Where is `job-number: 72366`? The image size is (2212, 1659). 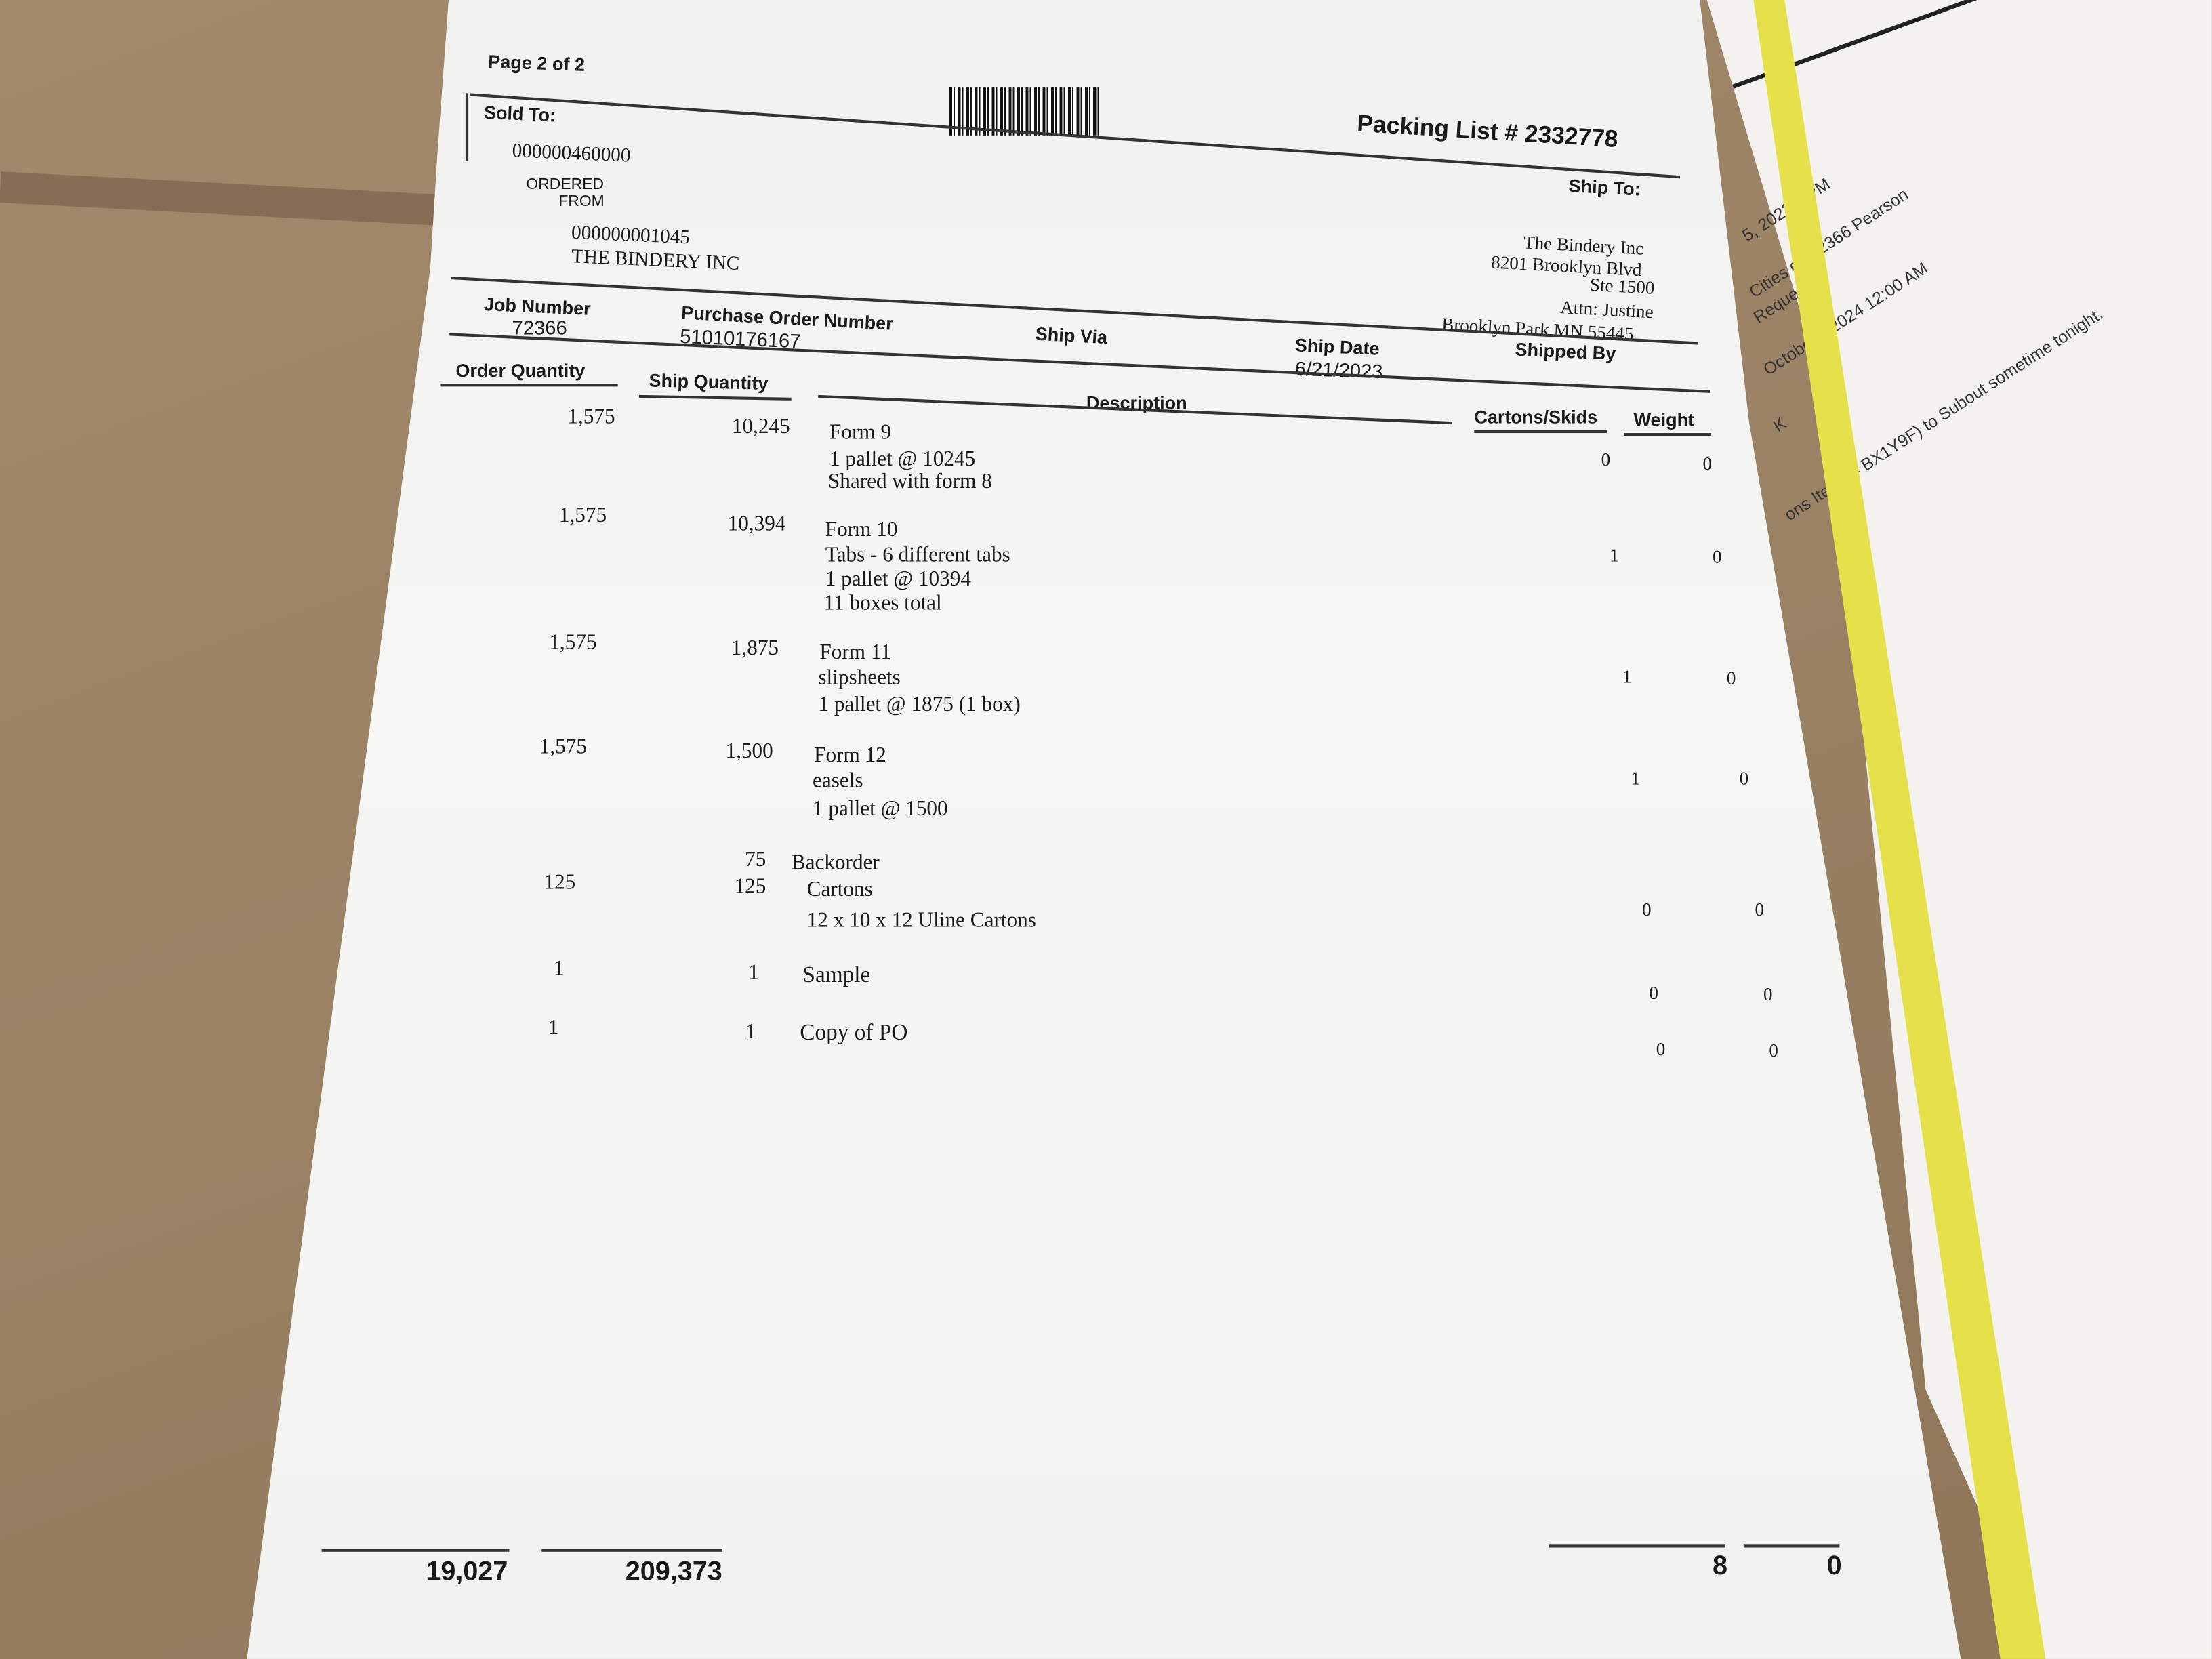
job-number: 72366 is located at coordinates (539, 327).